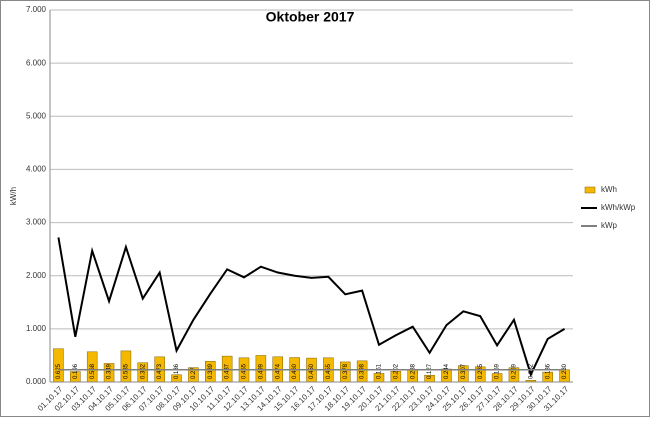 This screenshot has width=650, height=422. I want to click on data-label: 0.230, so click(565, 371).